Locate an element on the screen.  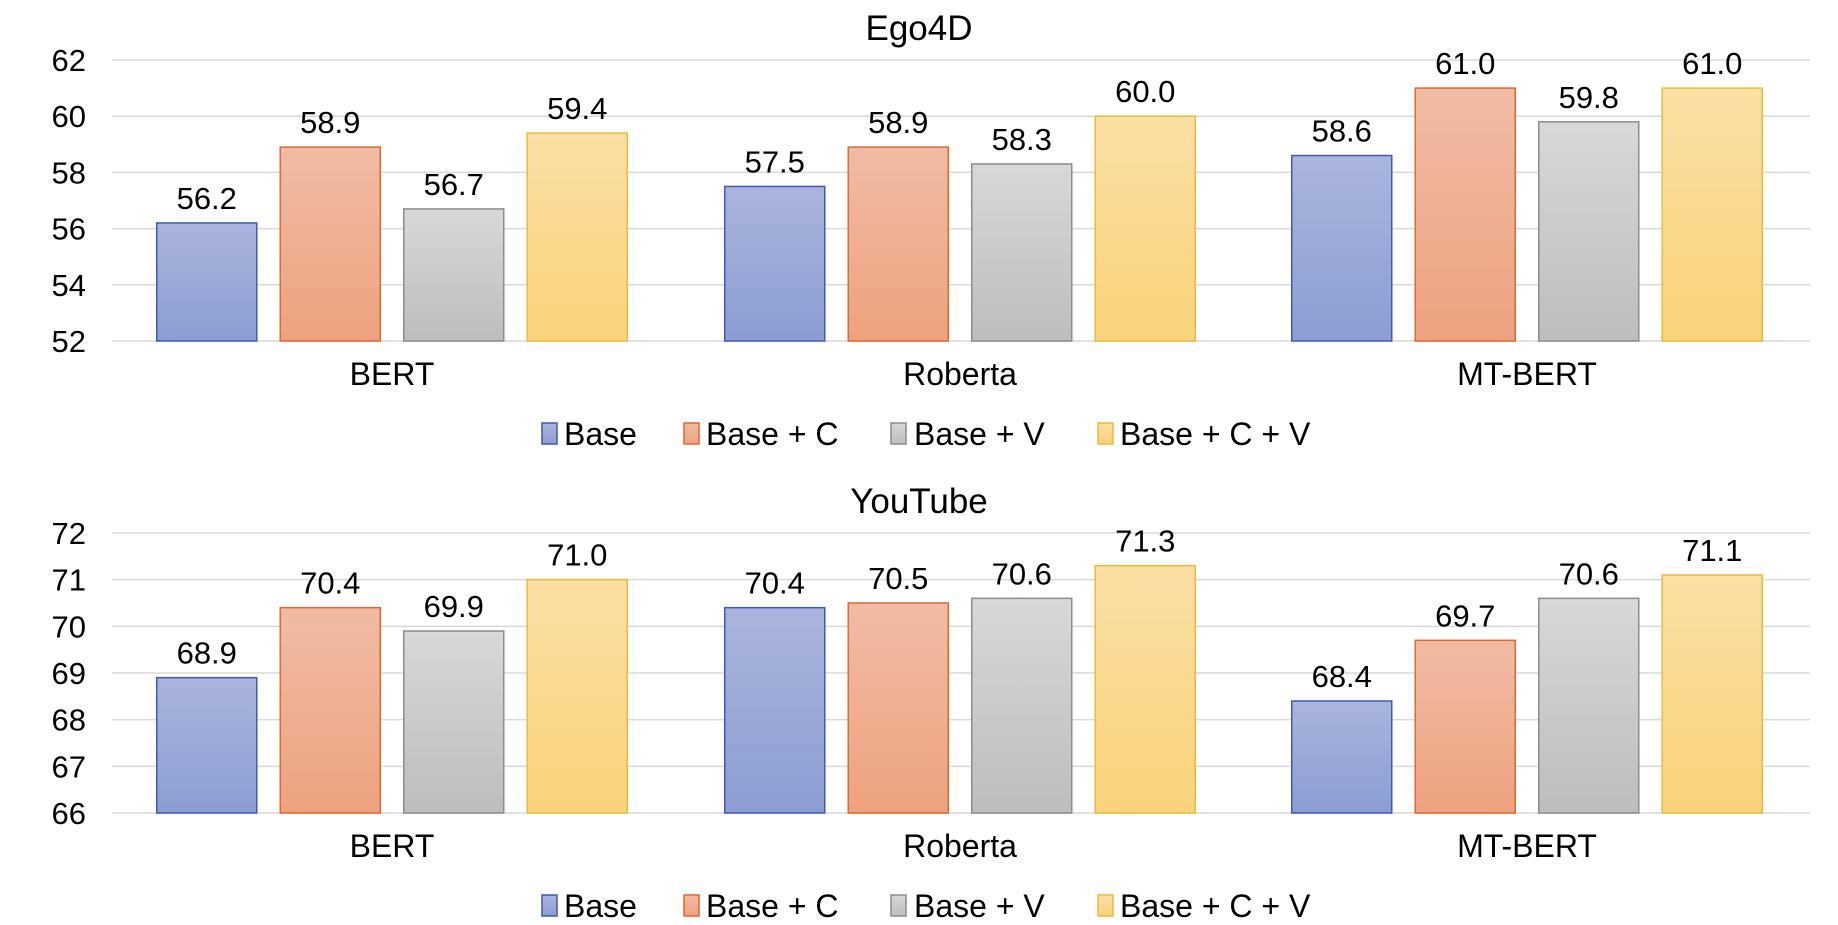
y-tick-label: 70 is located at coordinates (69, 626).